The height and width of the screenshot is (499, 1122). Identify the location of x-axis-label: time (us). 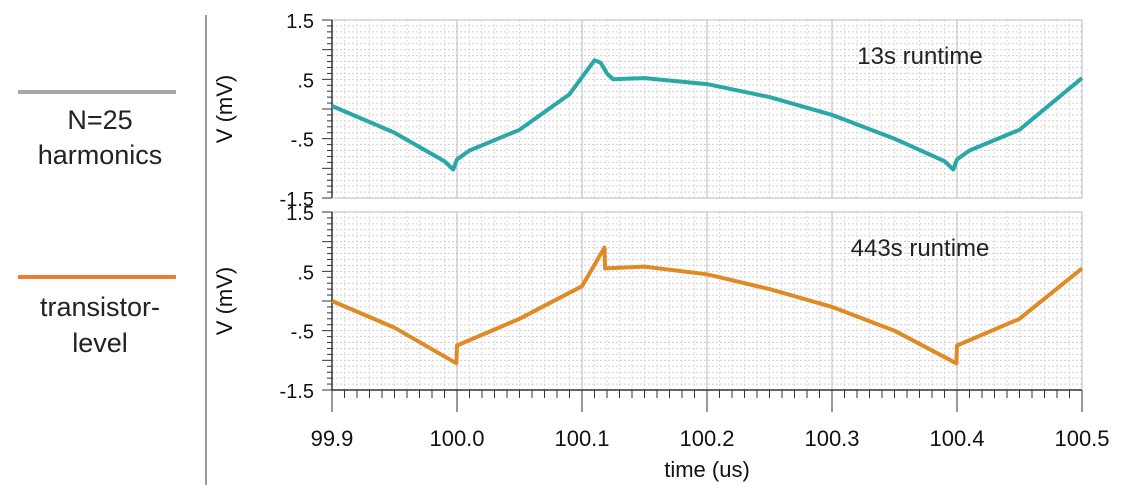
(707, 469).